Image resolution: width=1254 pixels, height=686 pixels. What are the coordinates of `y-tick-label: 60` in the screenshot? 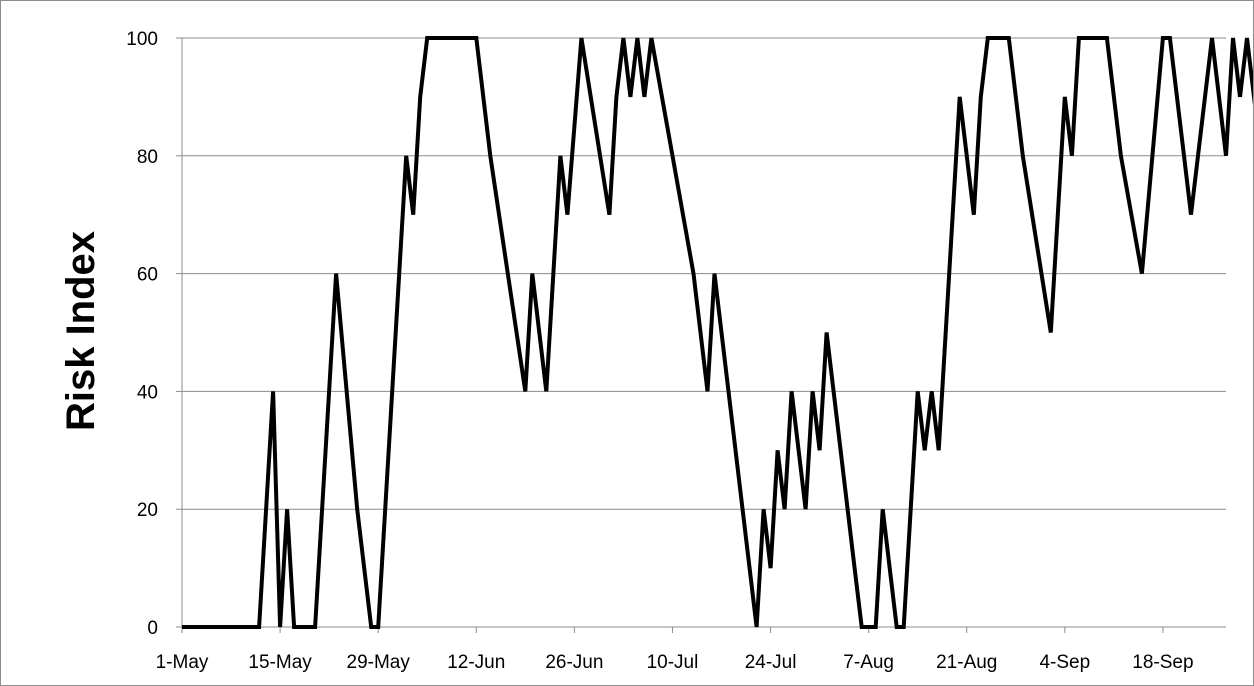 It's located at (147, 275).